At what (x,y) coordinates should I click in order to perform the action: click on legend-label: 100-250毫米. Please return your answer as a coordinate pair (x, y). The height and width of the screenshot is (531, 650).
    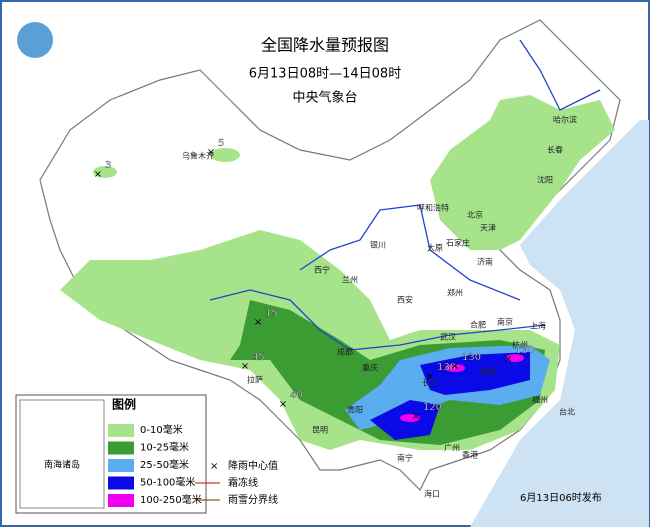
    Looking at the image, I should click on (171, 499).